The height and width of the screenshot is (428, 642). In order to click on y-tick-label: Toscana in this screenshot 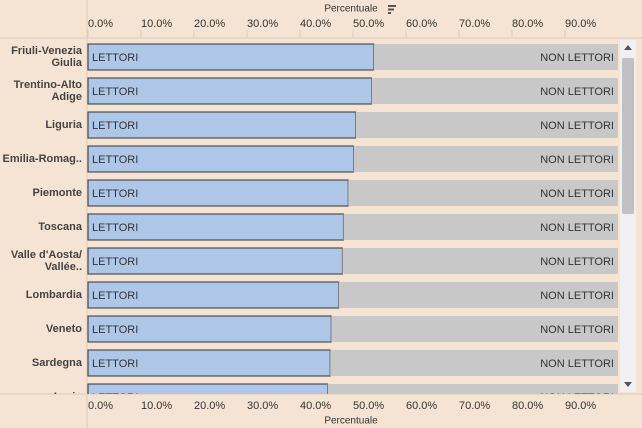, I will do `click(60, 227)`.